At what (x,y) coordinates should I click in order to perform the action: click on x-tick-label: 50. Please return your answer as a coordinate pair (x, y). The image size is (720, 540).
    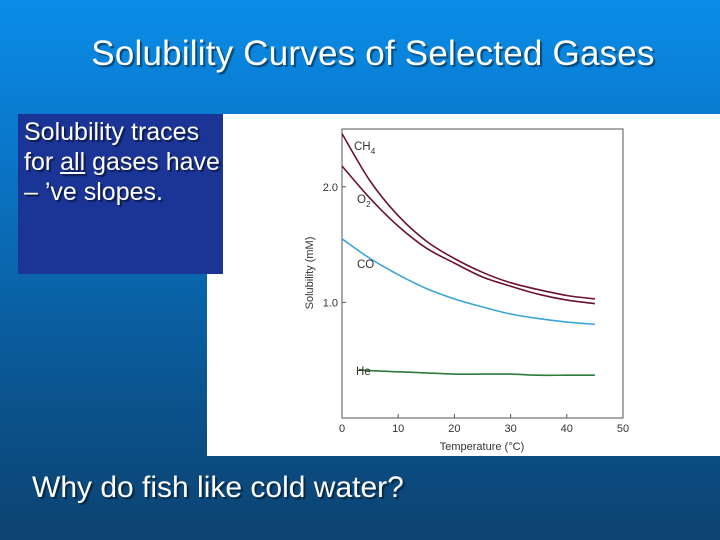
    Looking at the image, I should click on (623, 429).